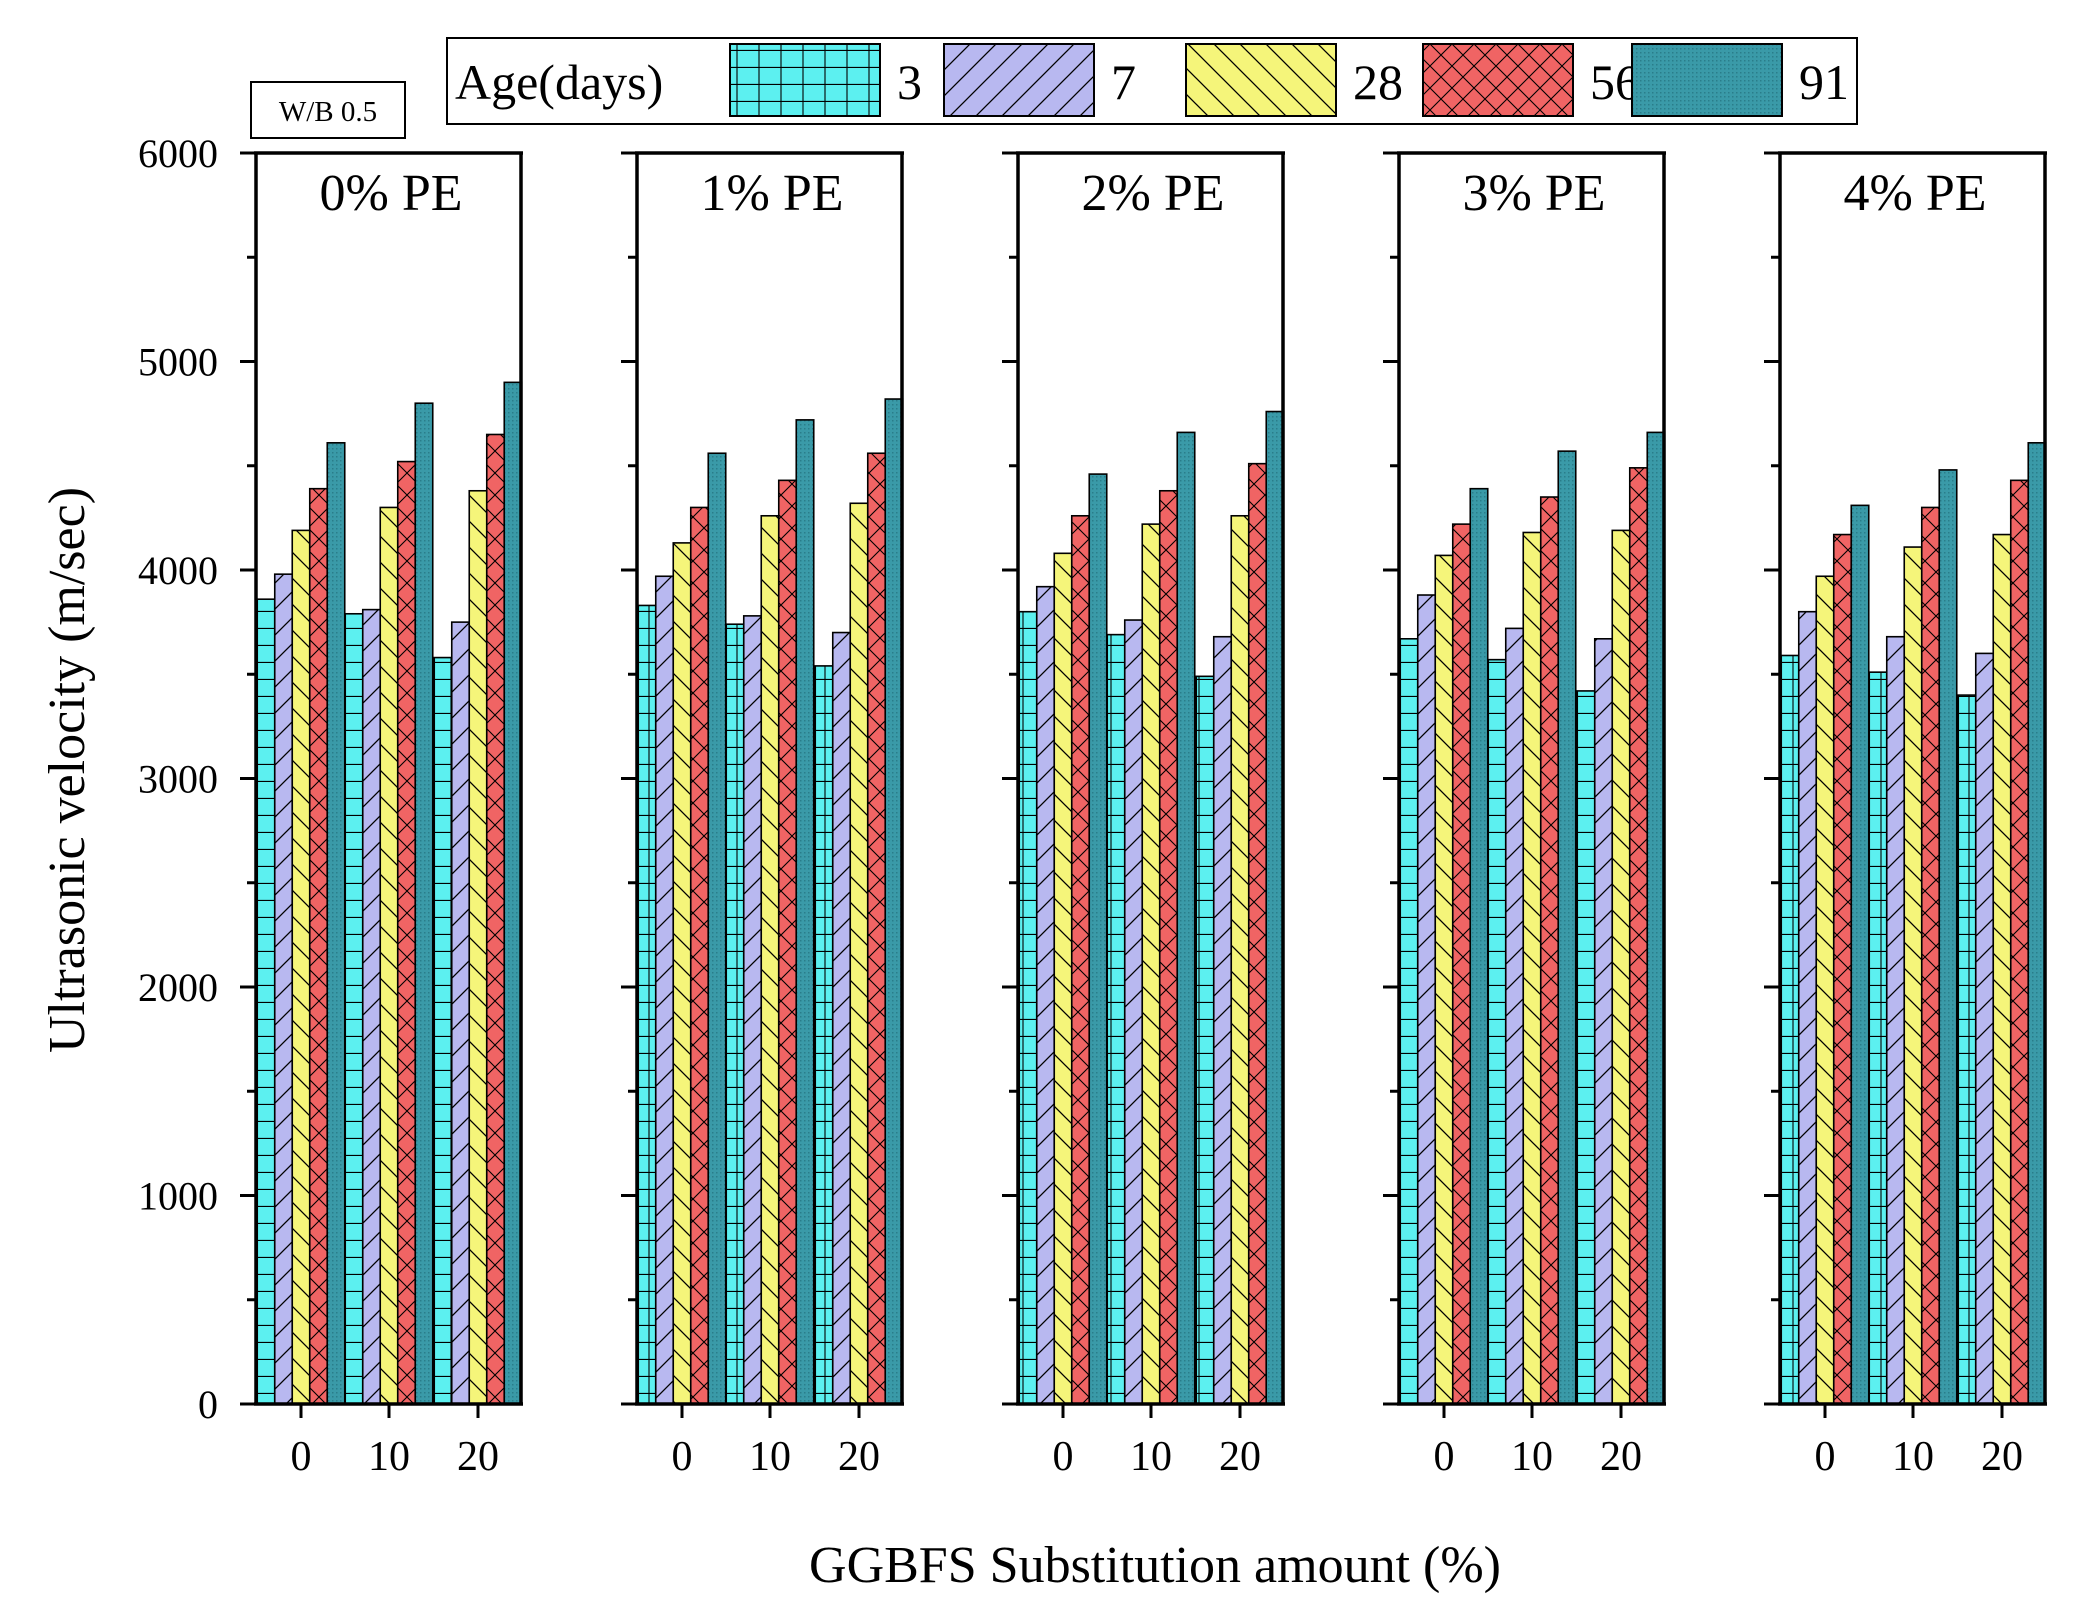  Describe the element at coordinates (559, 82) in the screenshot. I see `legend-title: Age(days)` at that location.